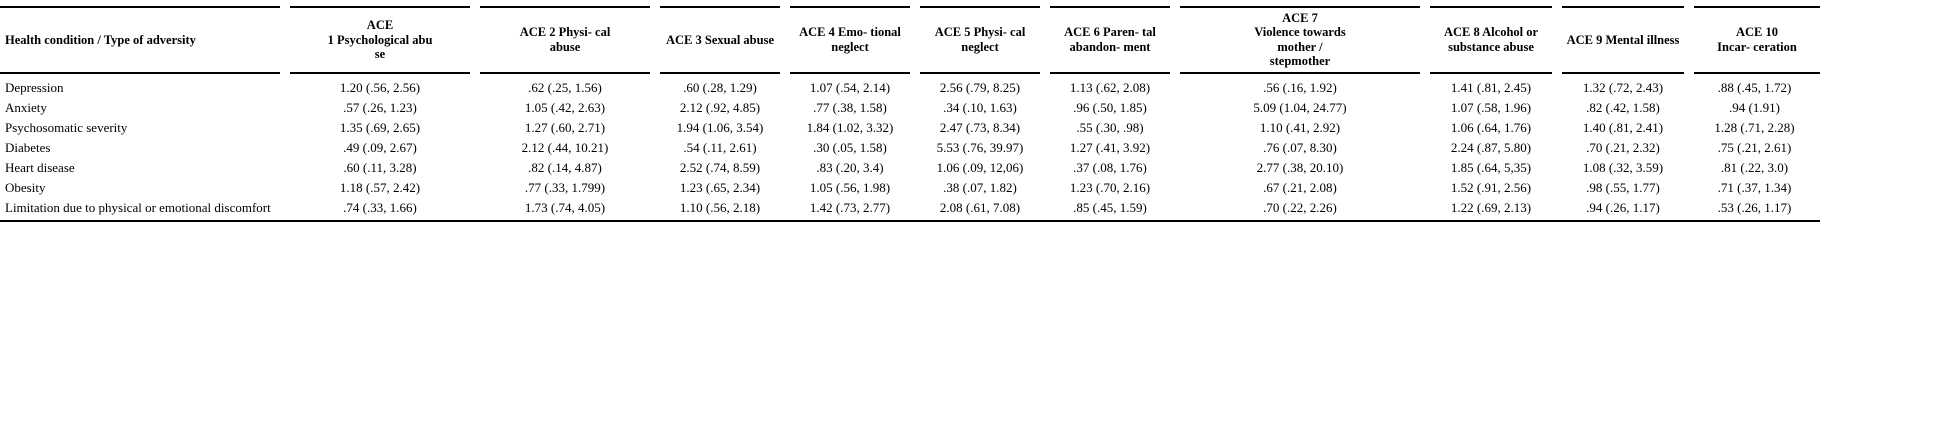 The image size is (1935, 432). Describe the element at coordinates (1754, 187) in the screenshot. I see `table-cell: .71 (.37, 1.34)` at that location.